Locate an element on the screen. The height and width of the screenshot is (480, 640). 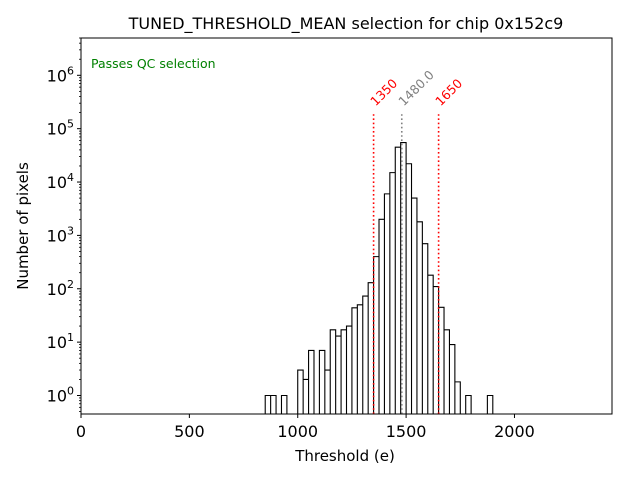
qc-annotation: Passes QC selection is located at coordinates (153, 63).